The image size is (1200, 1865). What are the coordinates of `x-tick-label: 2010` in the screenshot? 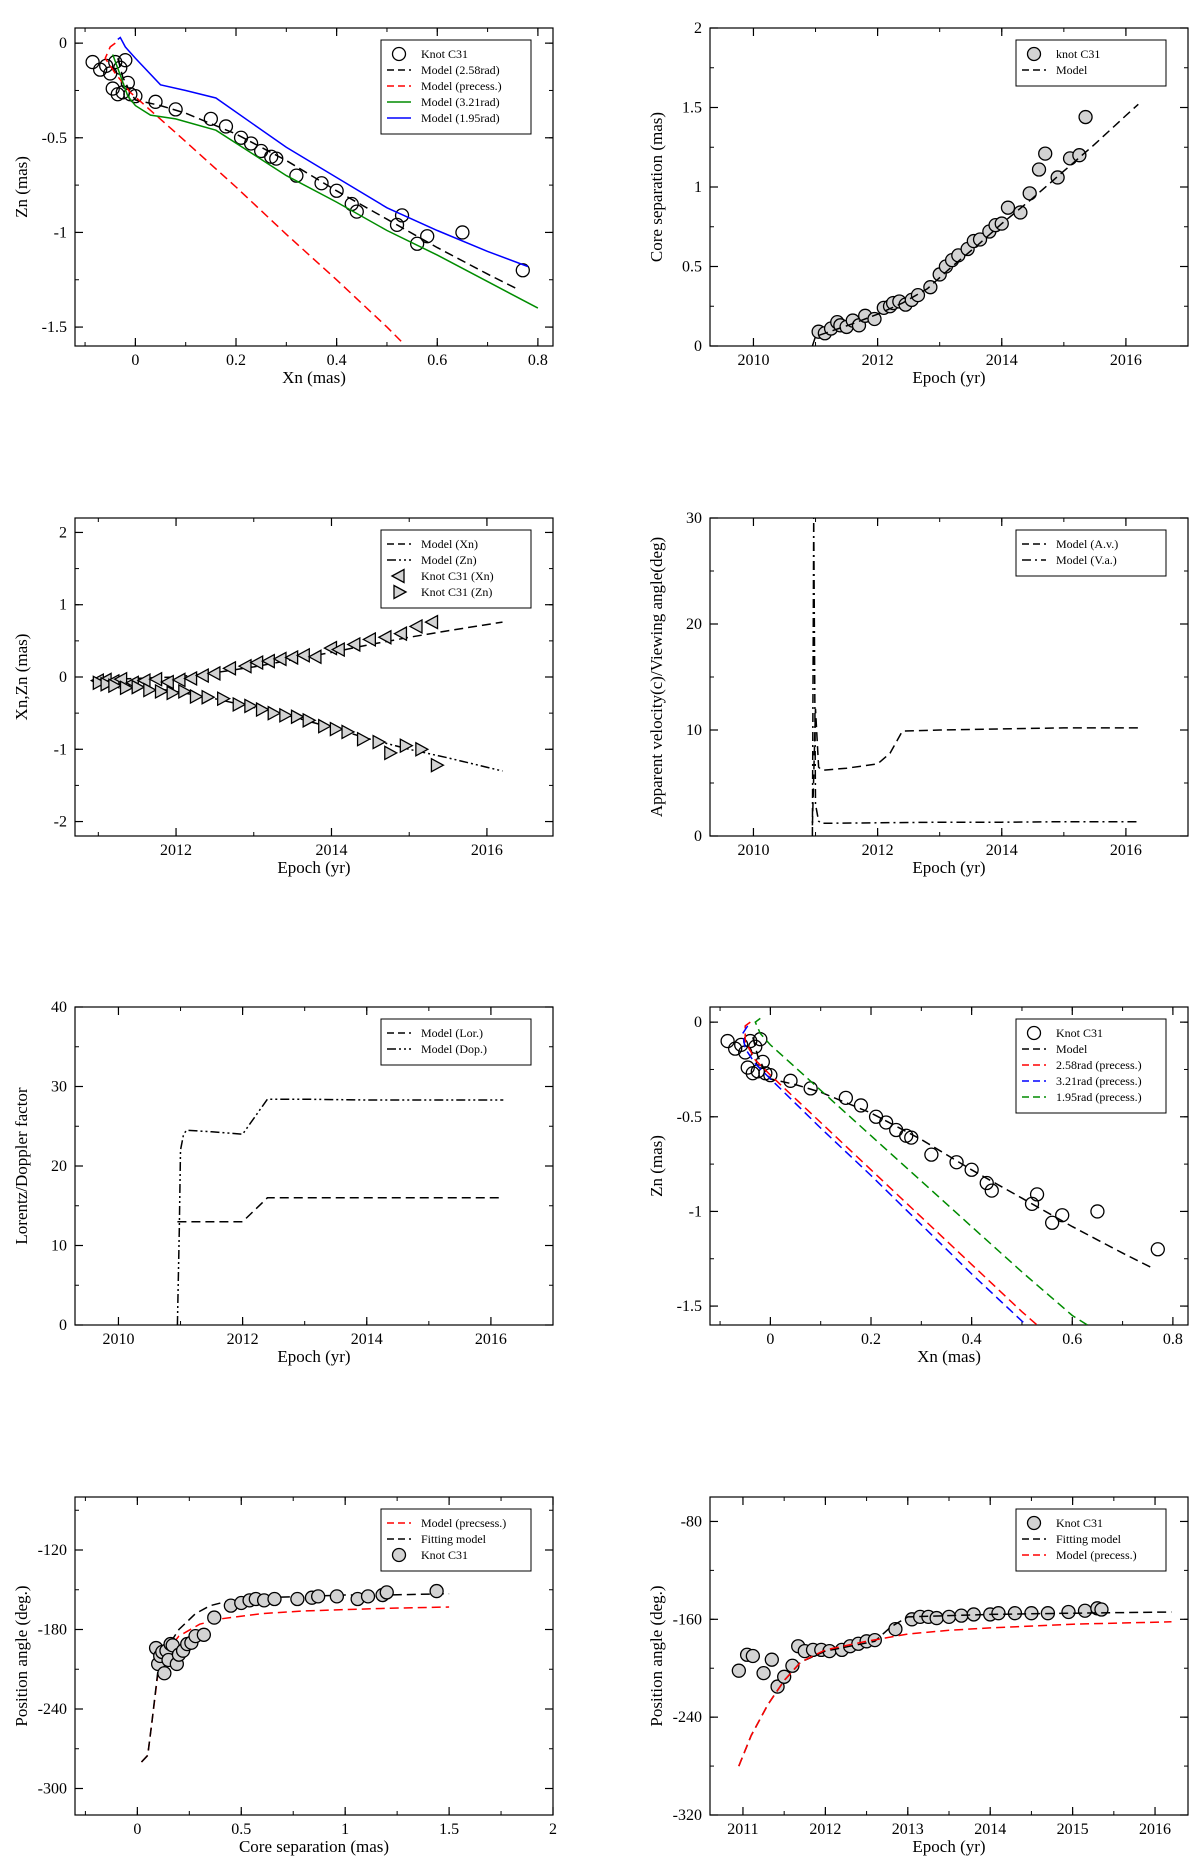 It's located at (753, 360).